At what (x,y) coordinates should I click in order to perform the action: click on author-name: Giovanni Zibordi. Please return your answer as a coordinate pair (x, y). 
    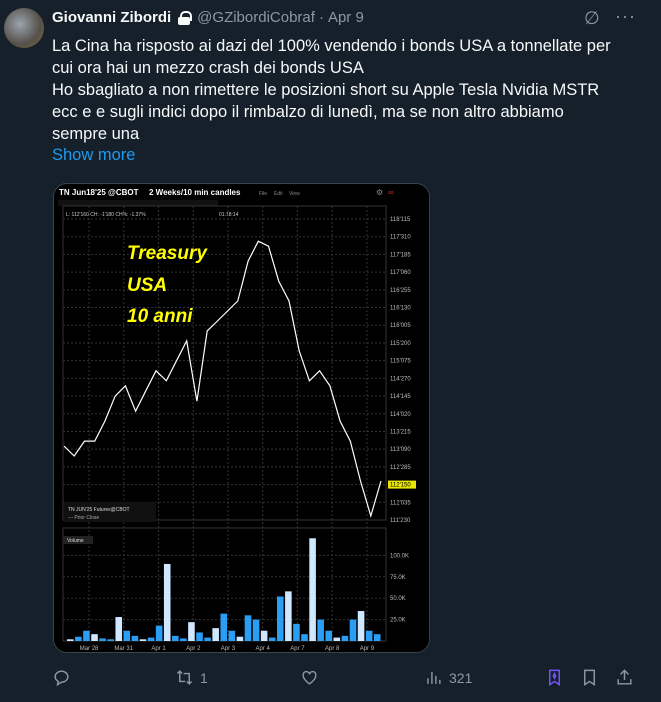
    Looking at the image, I should click on (112, 17).